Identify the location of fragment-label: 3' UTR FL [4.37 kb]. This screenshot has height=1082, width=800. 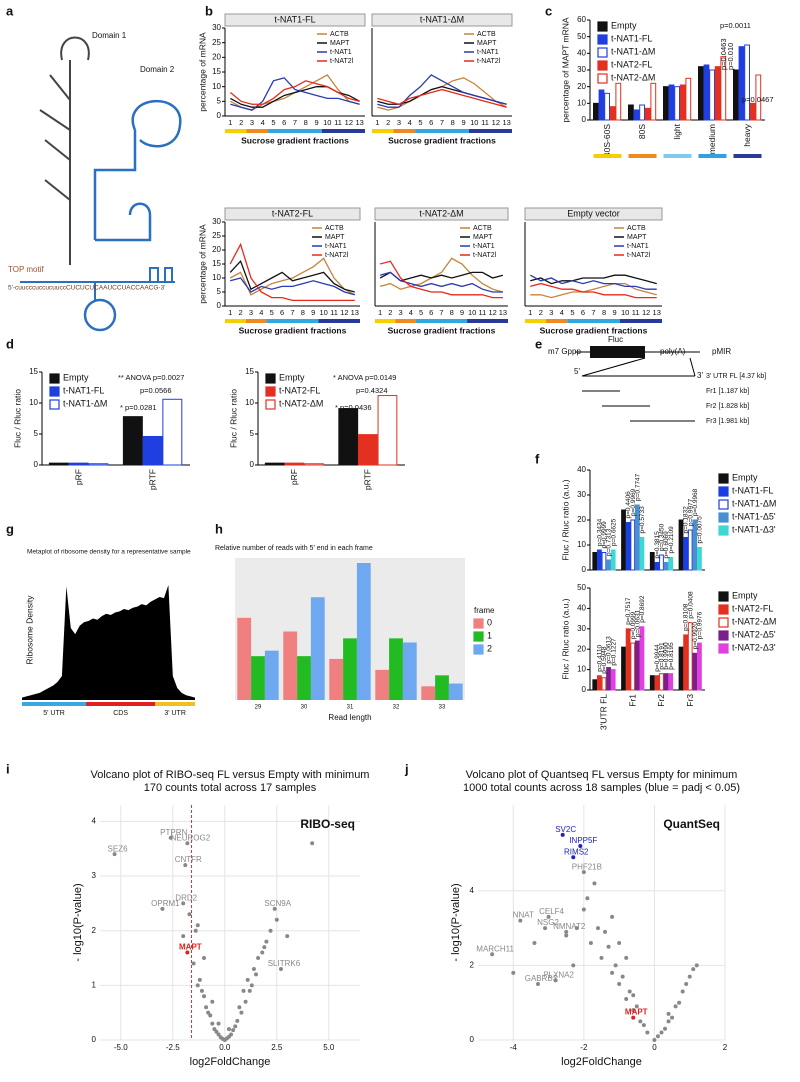
(736, 376).